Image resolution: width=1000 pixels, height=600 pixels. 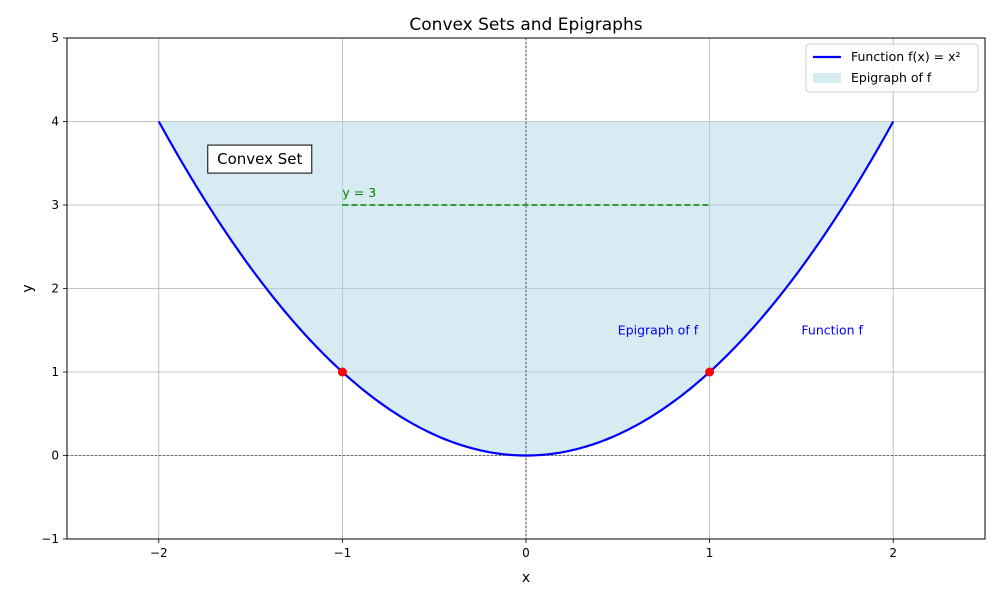 I want to click on y-tick-label: 5, so click(x=55, y=38).